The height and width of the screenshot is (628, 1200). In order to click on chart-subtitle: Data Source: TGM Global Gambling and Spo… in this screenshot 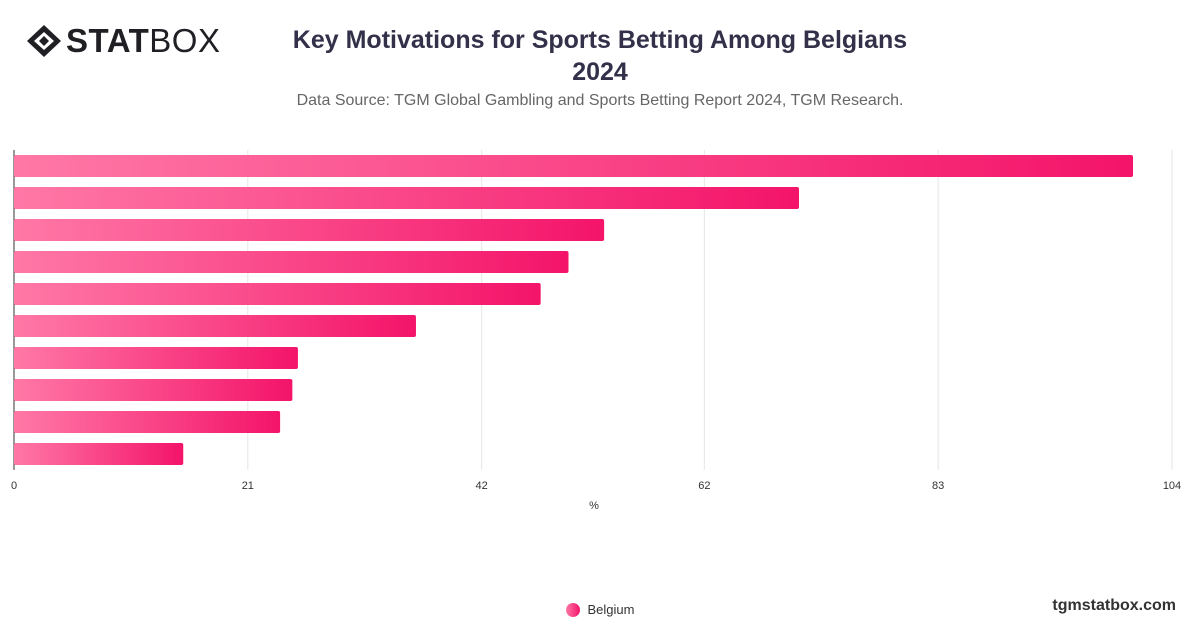, I will do `click(600, 100)`.